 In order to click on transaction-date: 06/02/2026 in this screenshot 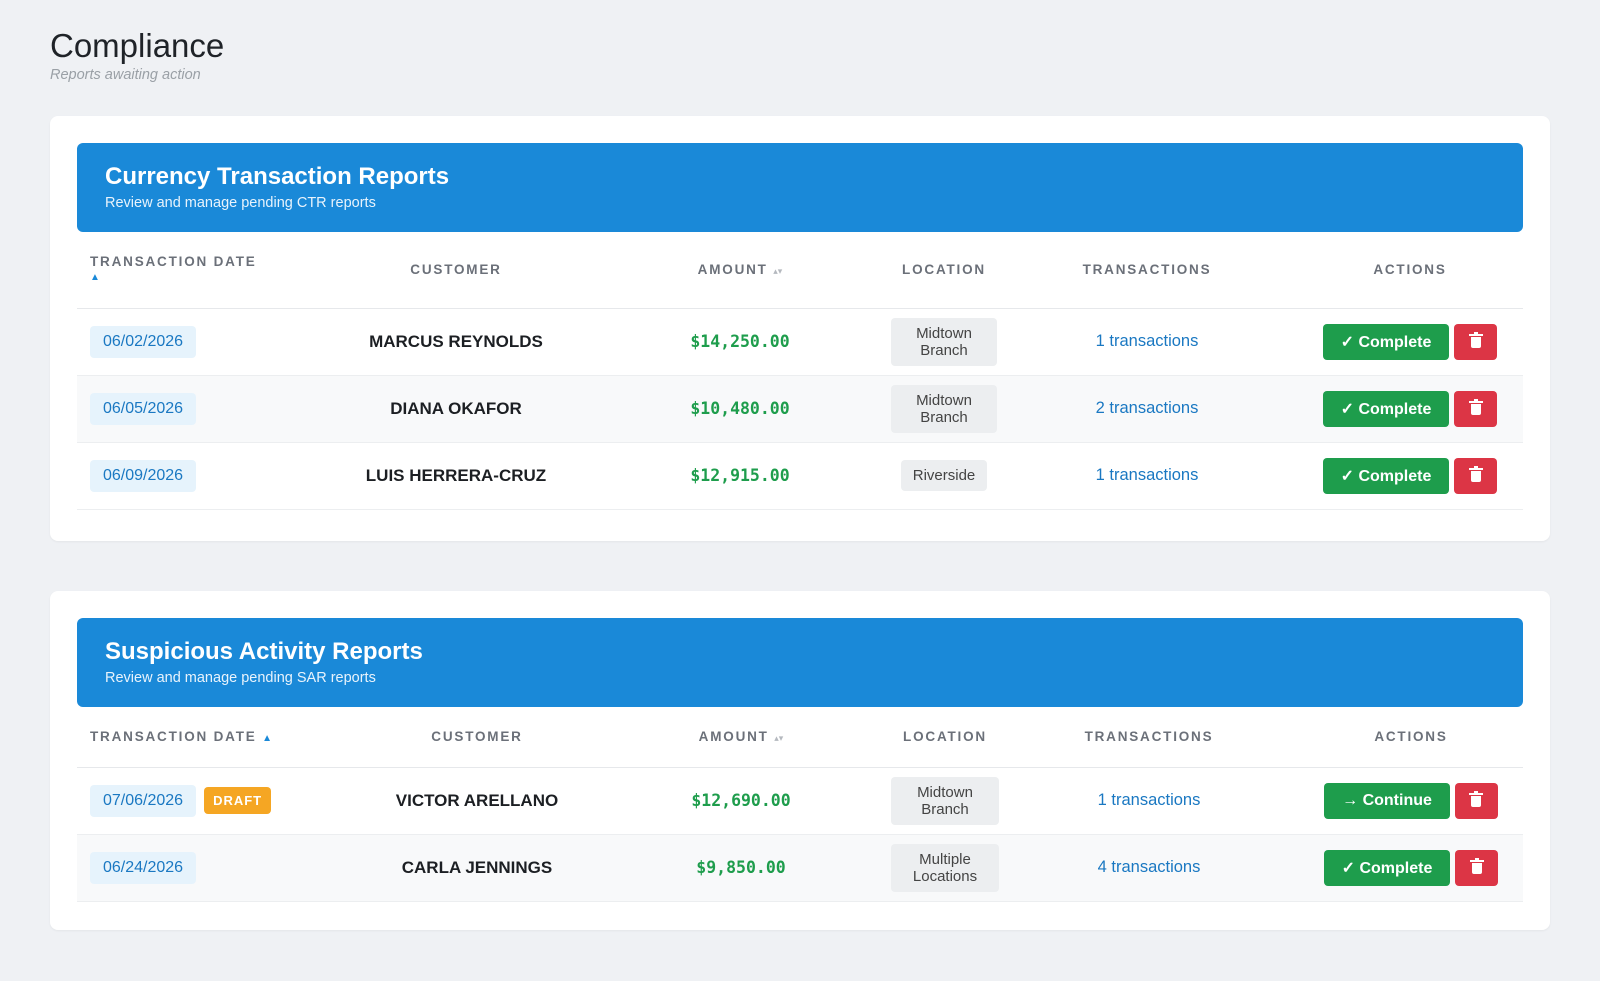, I will do `click(143, 341)`.